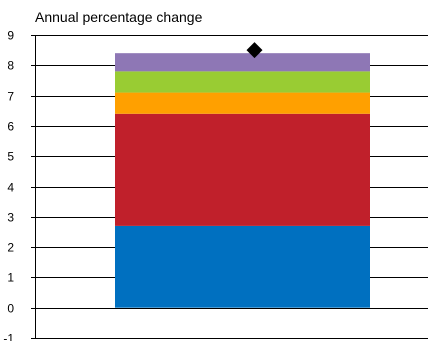  I want to click on y-tick-label-3: 2, so click(10, 248).